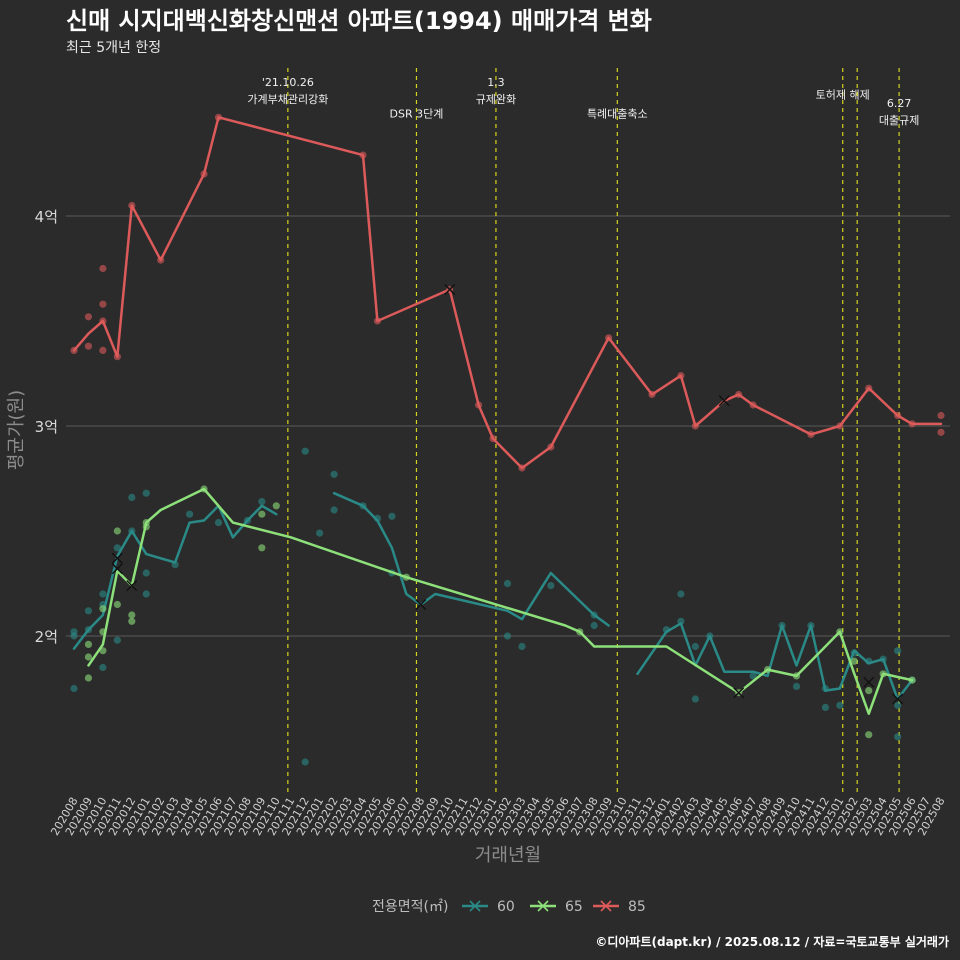  Describe the element at coordinates (288, 82) in the screenshot. I see `event-label: '21.10.26` at that location.